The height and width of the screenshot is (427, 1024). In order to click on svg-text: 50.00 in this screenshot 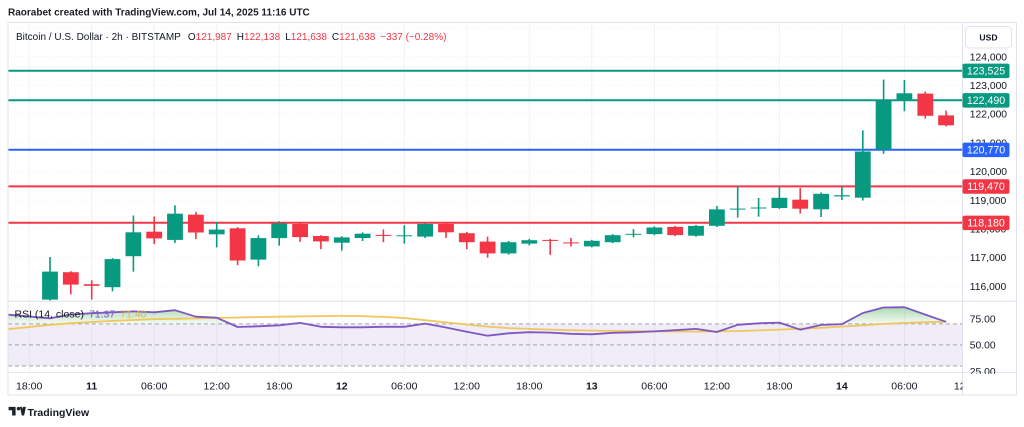, I will do `click(983, 346)`.